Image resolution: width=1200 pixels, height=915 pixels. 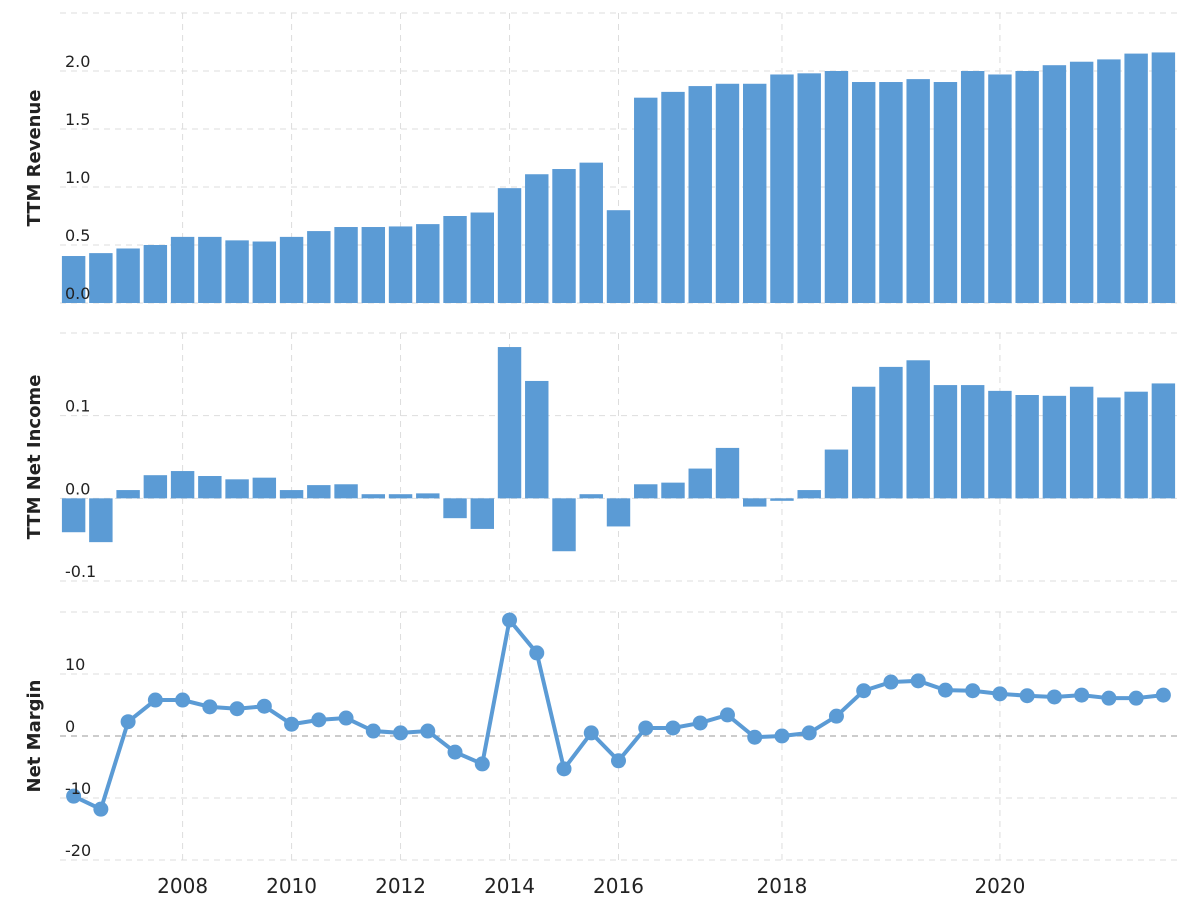 I want to click on y-axis-label: TTM Net Income, so click(x=34, y=457).